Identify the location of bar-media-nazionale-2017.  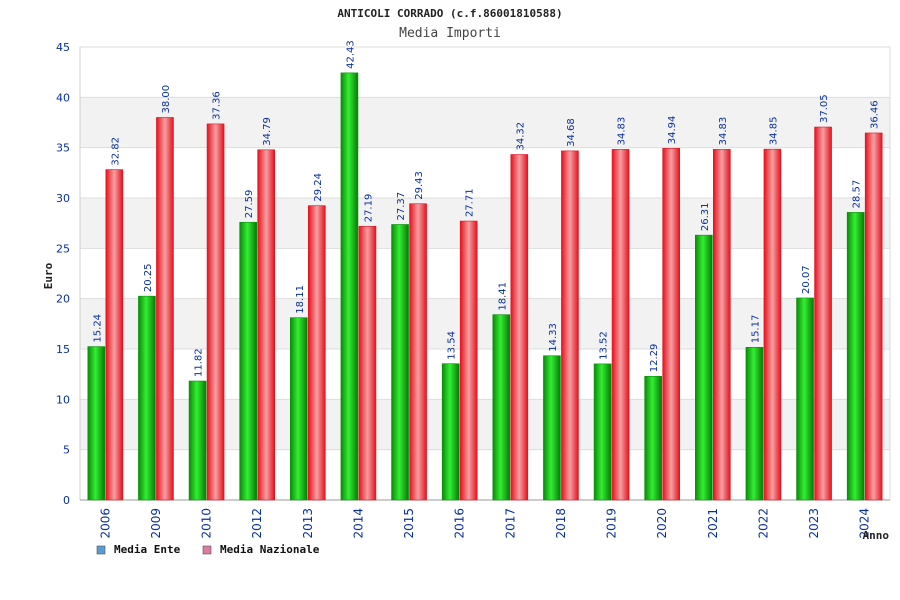
(519, 327).